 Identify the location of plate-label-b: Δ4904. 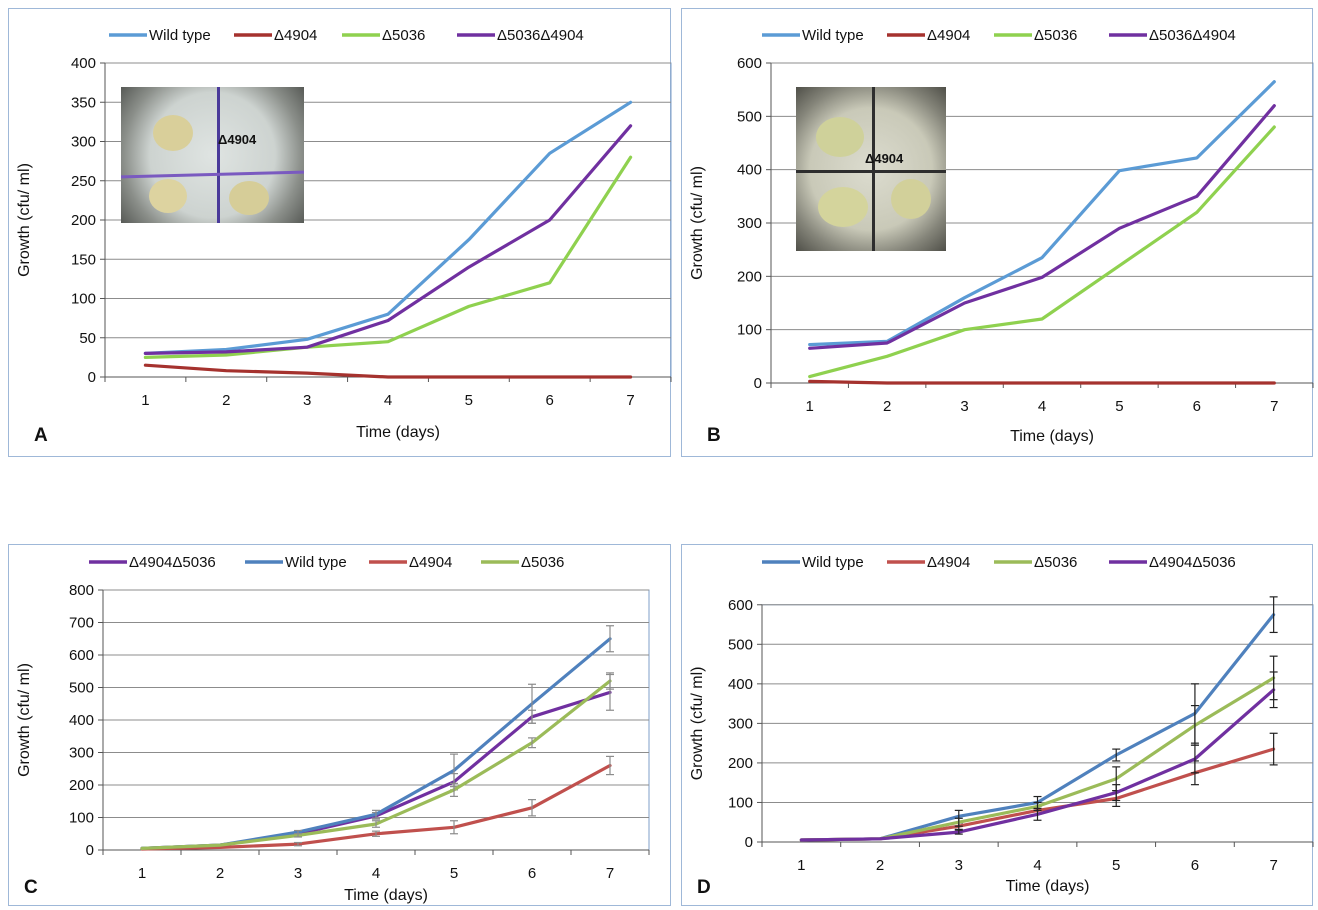
(884, 158).